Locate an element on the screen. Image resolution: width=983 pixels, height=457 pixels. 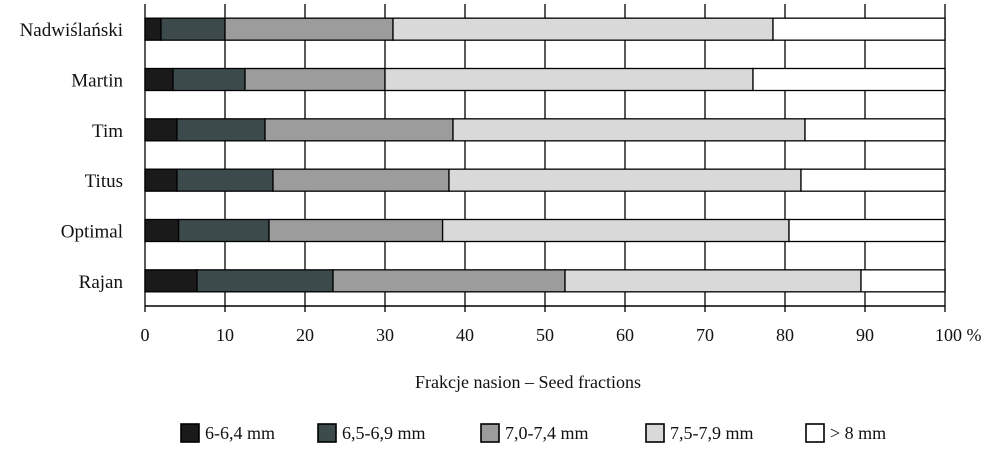
x-tick-label: 80 is located at coordinates (785, 335).